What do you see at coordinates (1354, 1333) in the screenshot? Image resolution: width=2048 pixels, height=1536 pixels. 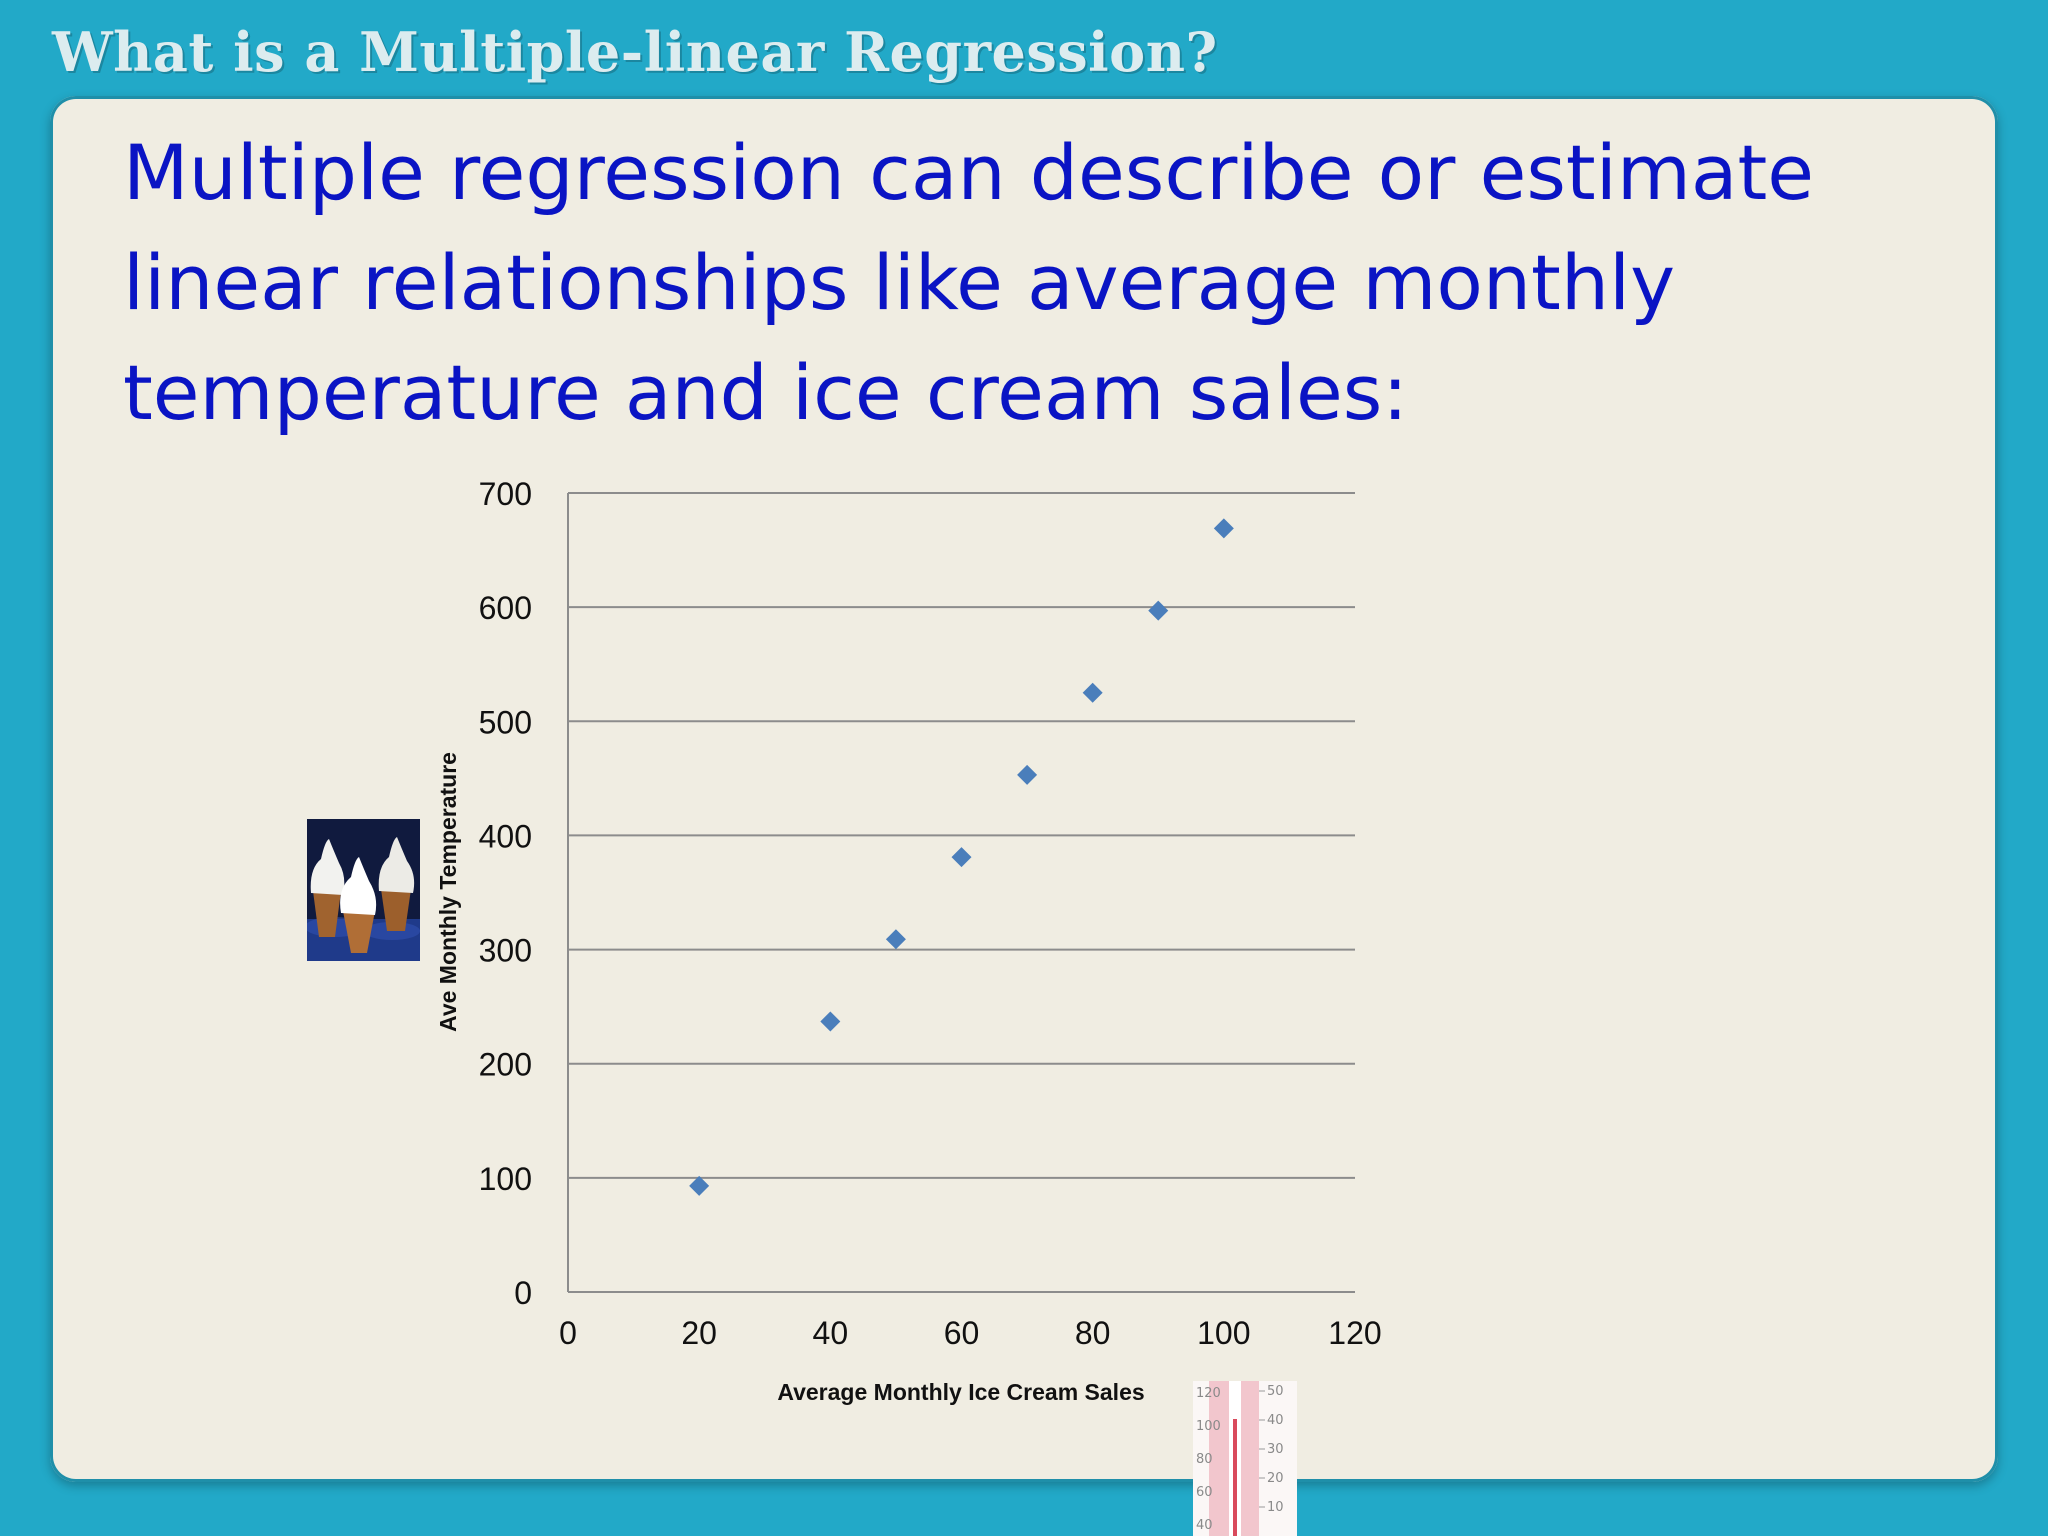 I see `x-tick-label: 120` at bounding box center [1354, 1333].